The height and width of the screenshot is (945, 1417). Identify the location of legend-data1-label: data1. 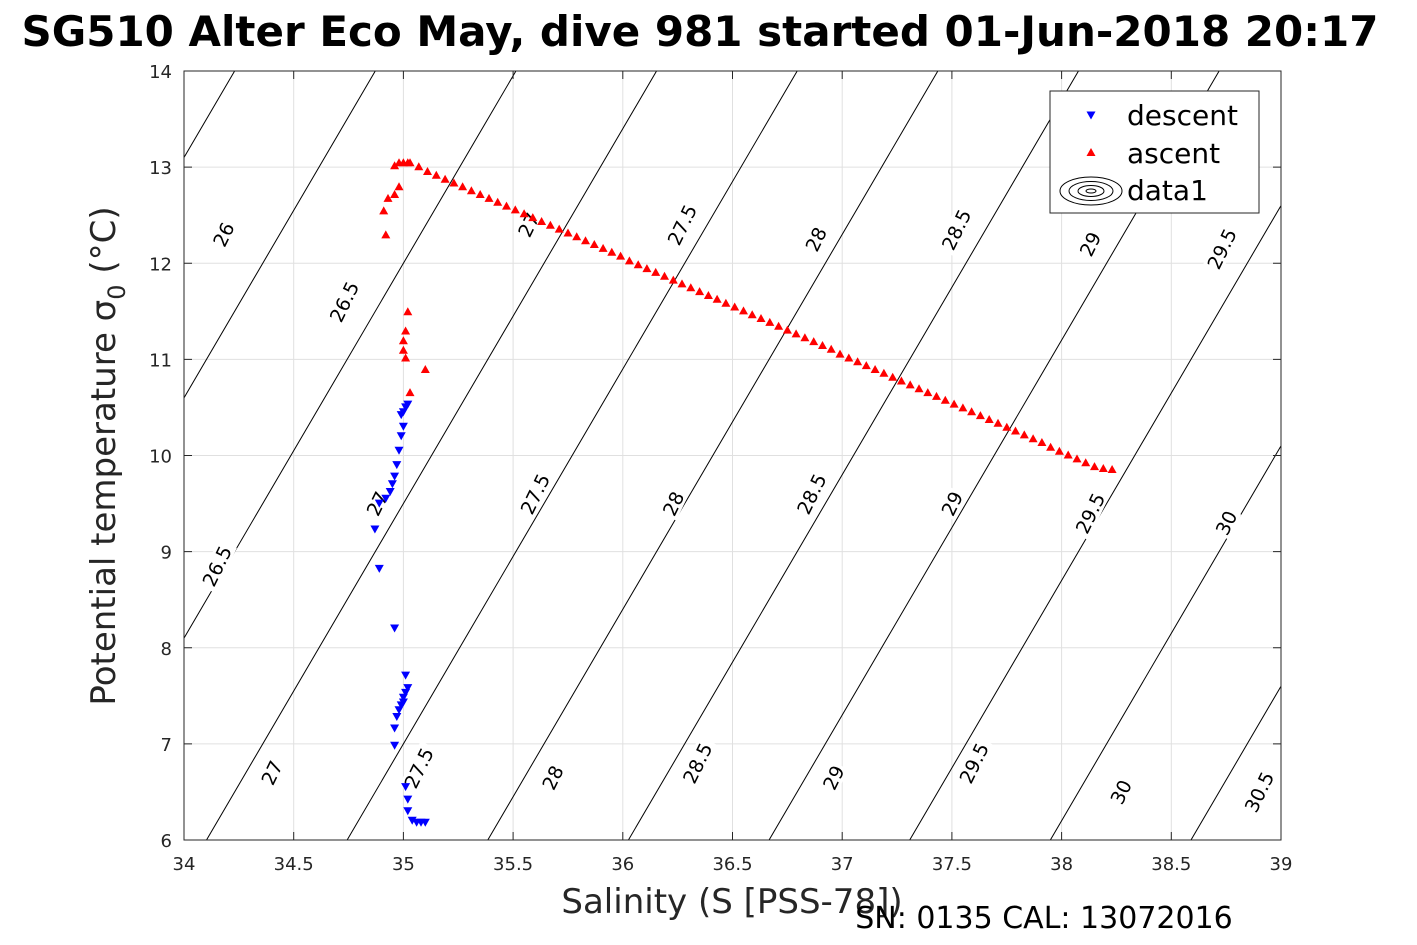
(1167, 190).